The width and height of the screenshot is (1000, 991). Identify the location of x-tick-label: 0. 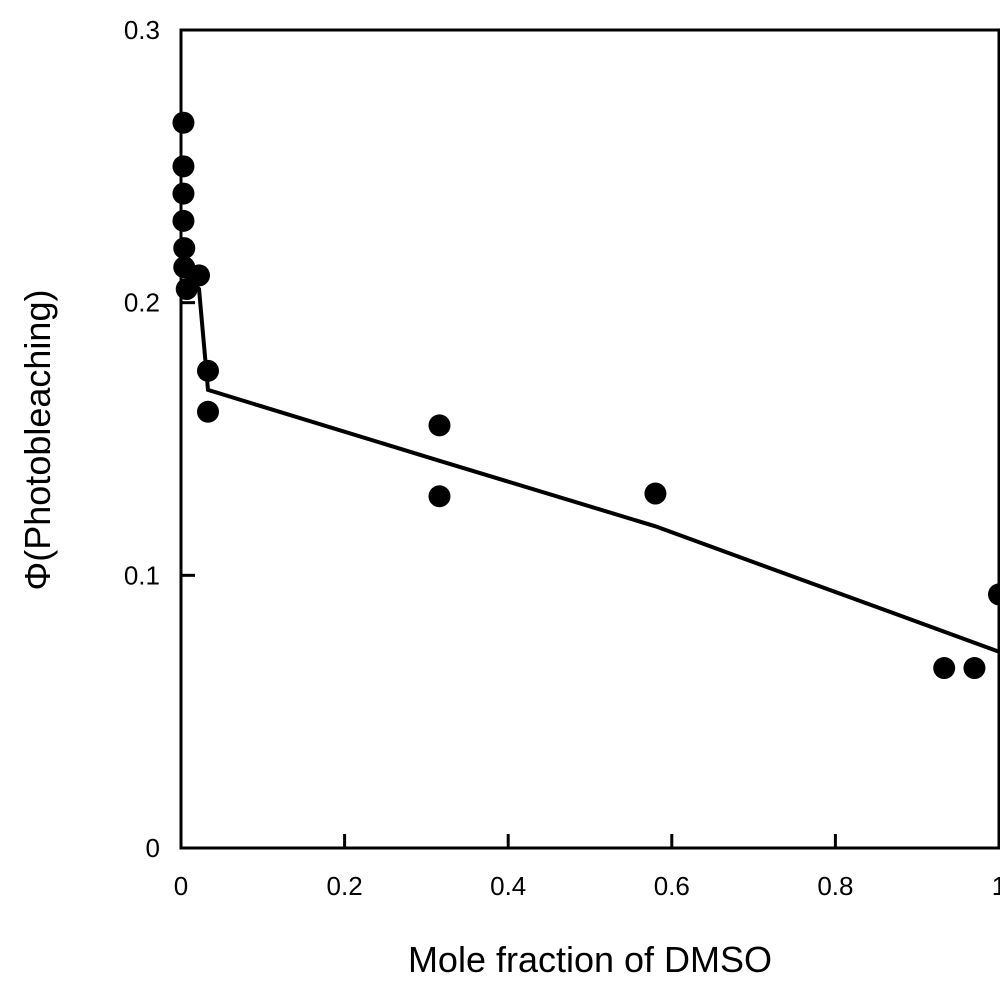
(181, 886).